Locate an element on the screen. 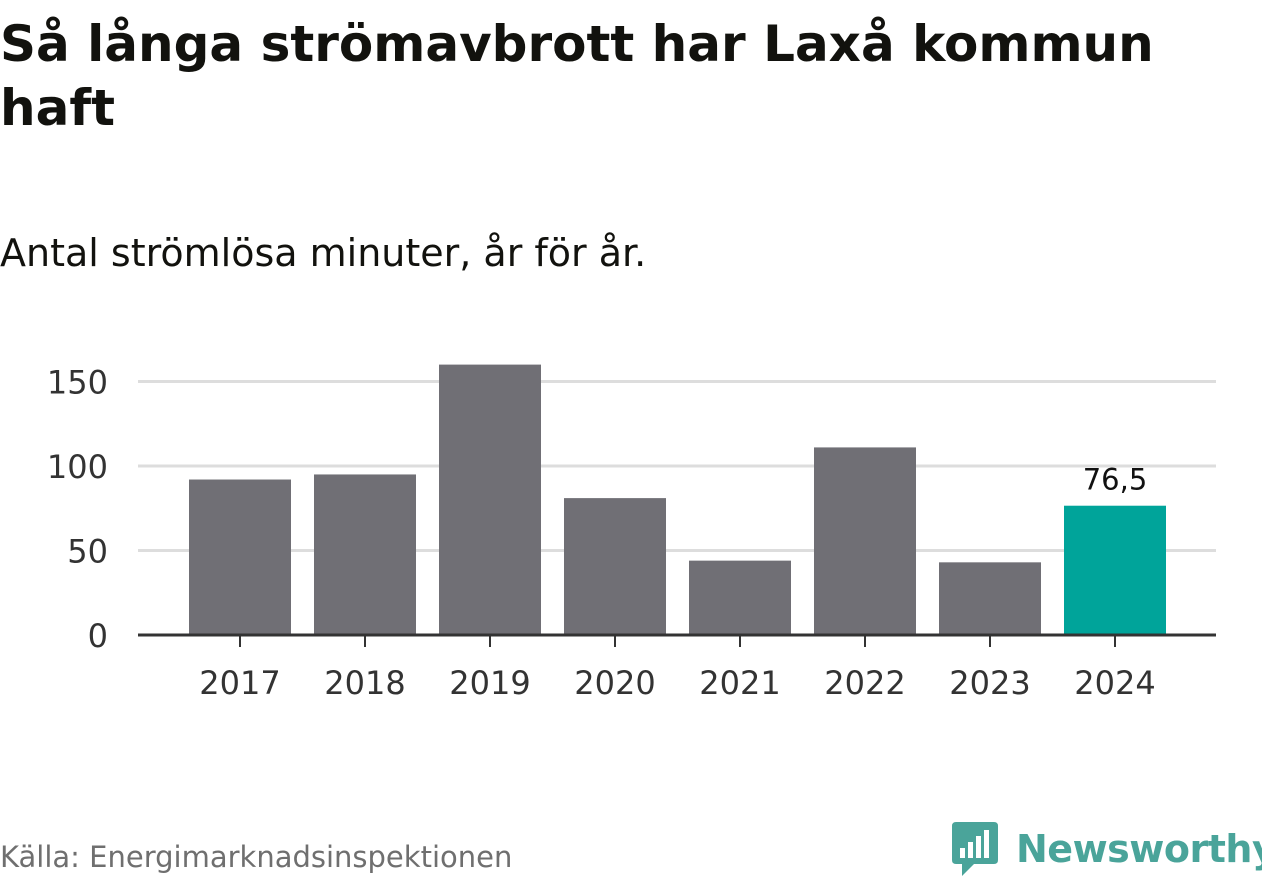  x-tick-label: 2018 is located at coordinates (364, 683).